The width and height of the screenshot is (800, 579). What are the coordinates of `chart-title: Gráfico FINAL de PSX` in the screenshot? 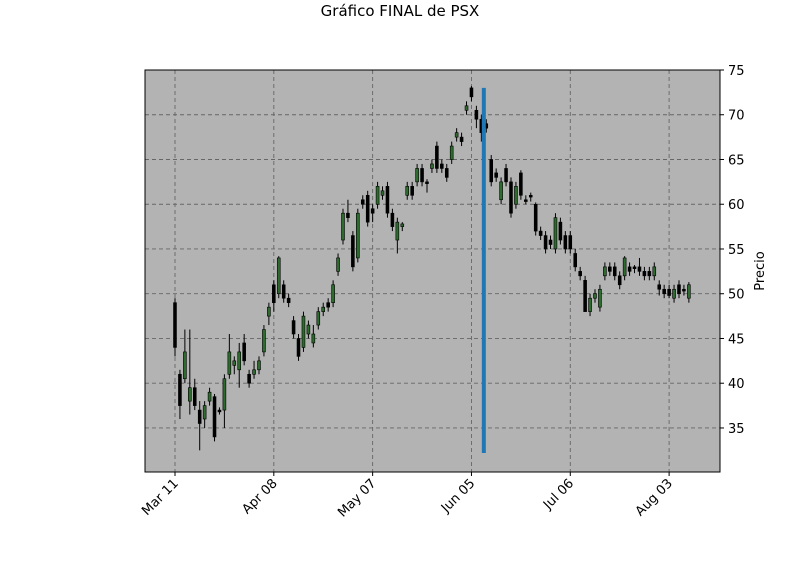 It's located at (400, 11).